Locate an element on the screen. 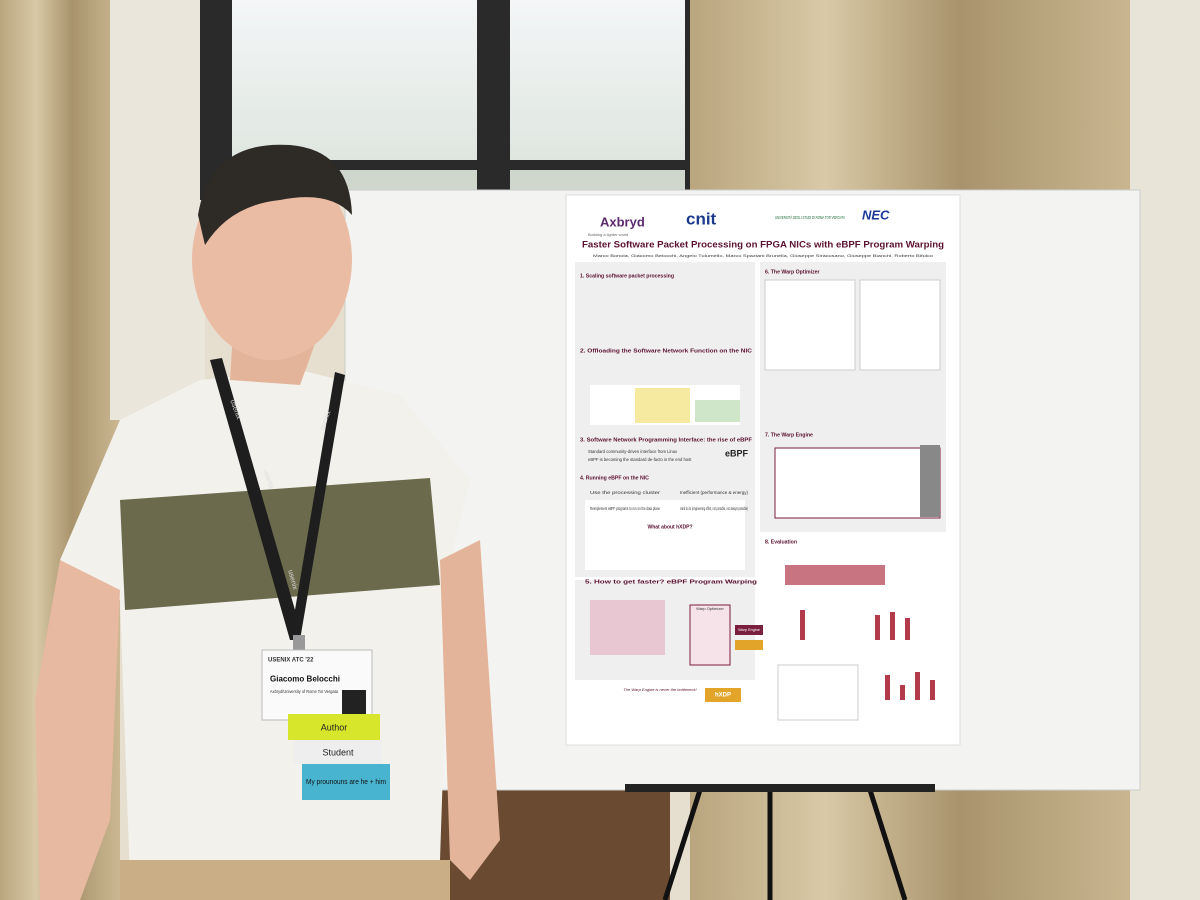 This screenshot has width=1200, height=900. warp-note: The Warp Engine is never the bottleneck! is located at coordinates (660, 689).